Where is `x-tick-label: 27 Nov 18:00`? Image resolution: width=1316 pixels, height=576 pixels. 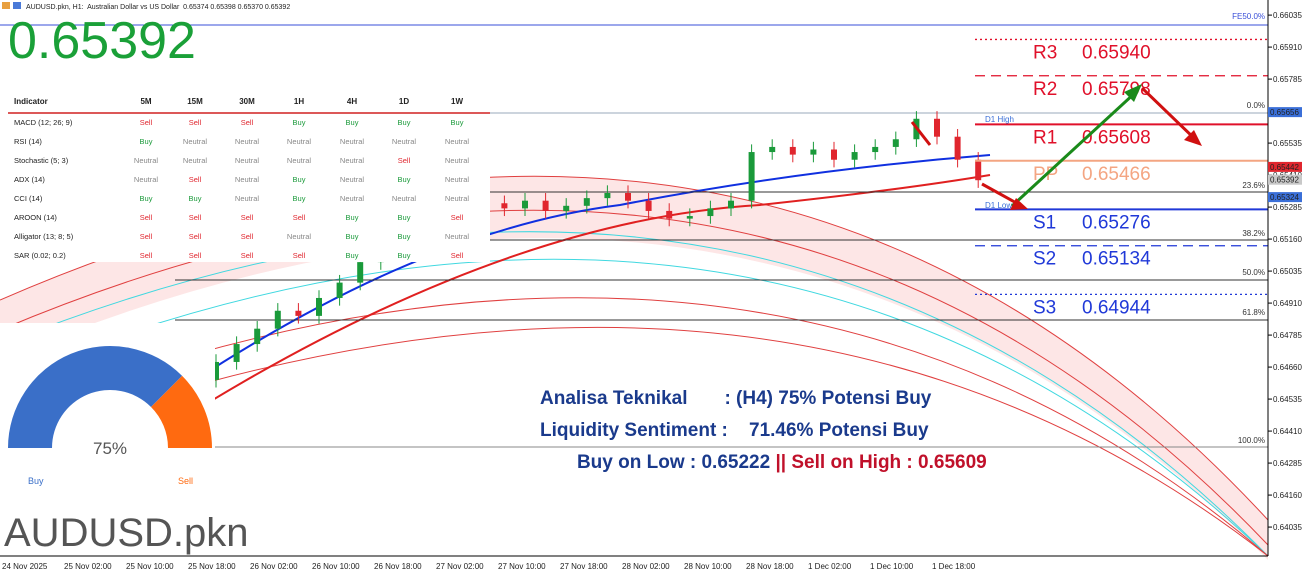 x-tick-label: 27 Nov 18:00 is located at coordinates (584, 566).